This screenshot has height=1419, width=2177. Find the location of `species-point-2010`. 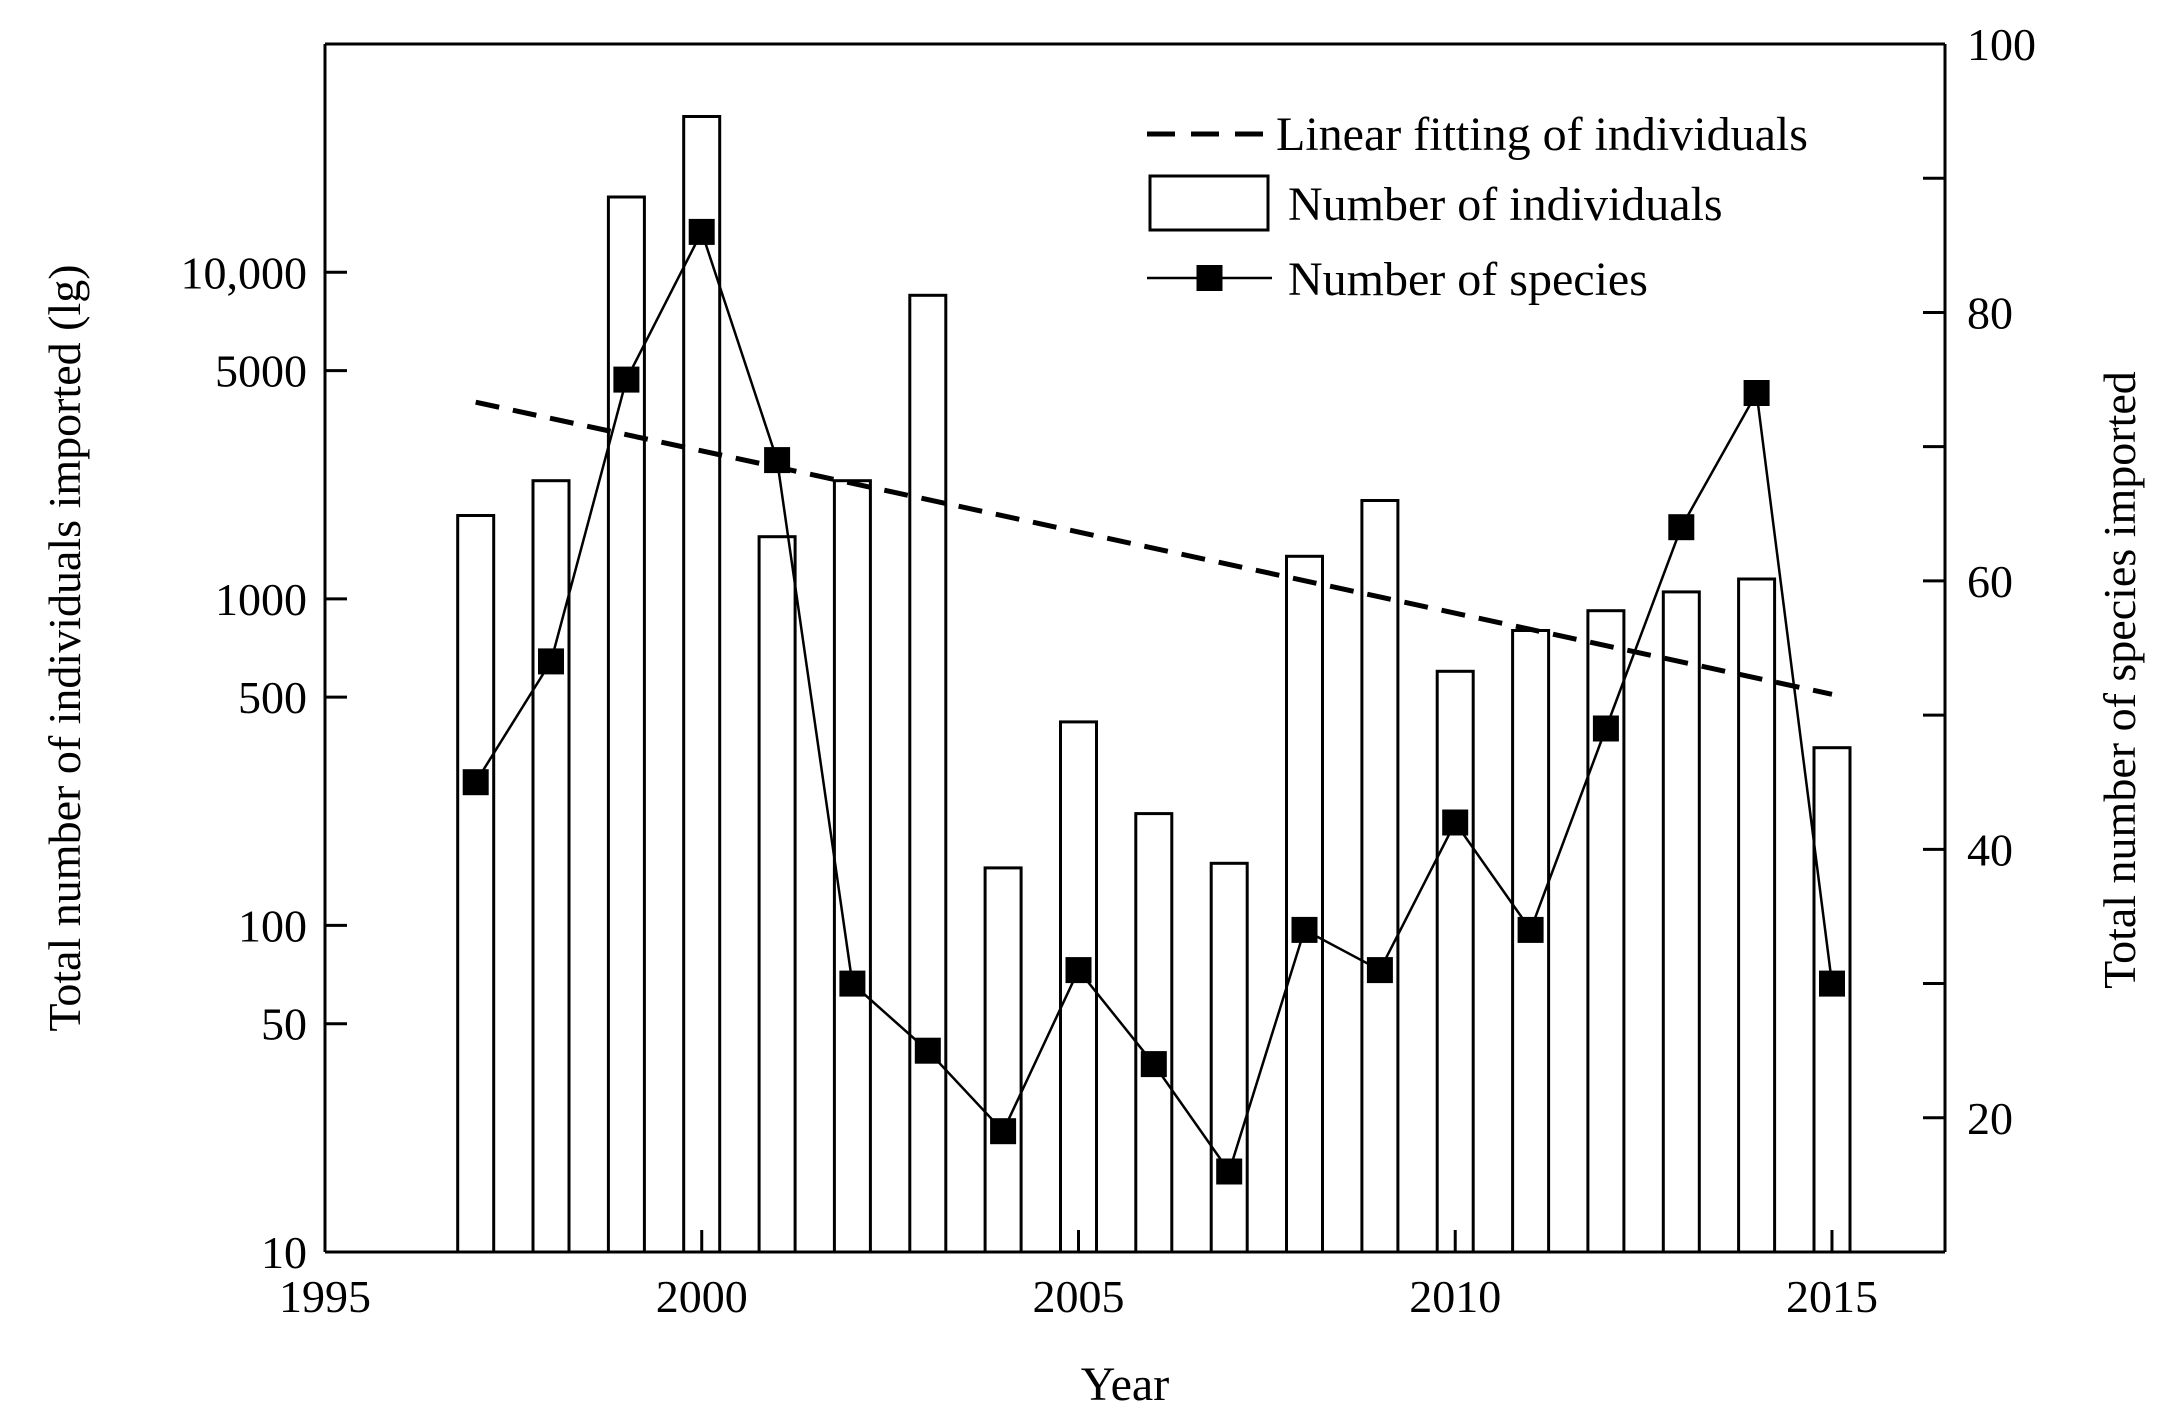

species-point-2010 is located at coordinates (1455, 822).